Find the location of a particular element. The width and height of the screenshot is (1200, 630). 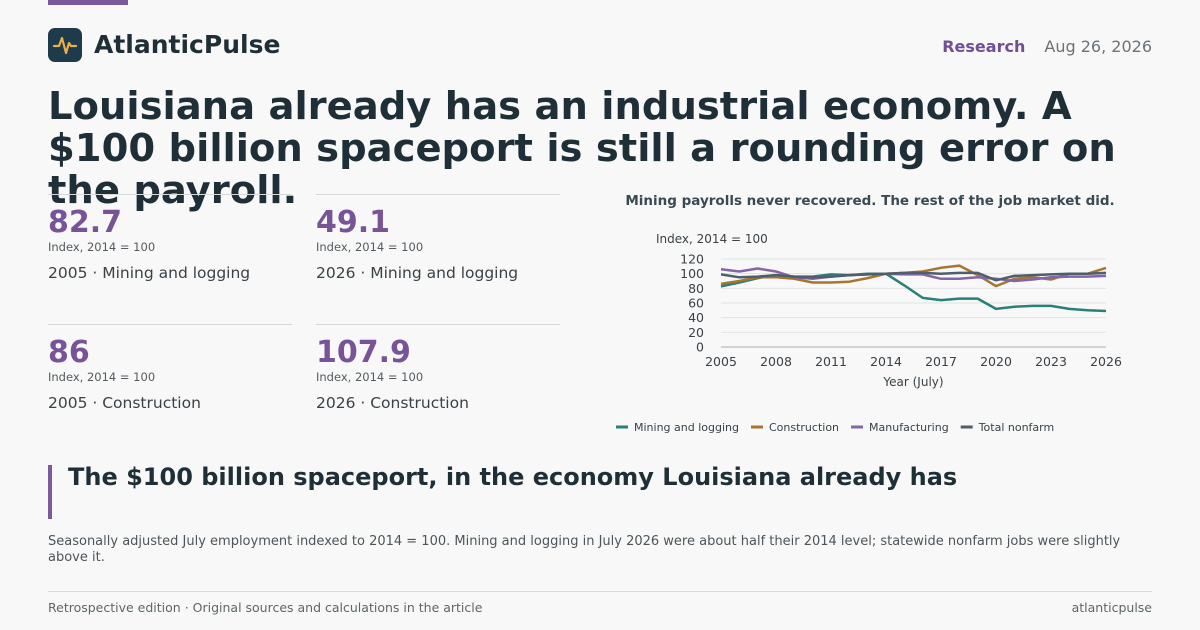

y-tick-label: 120 is located at coordinates (692, 259).